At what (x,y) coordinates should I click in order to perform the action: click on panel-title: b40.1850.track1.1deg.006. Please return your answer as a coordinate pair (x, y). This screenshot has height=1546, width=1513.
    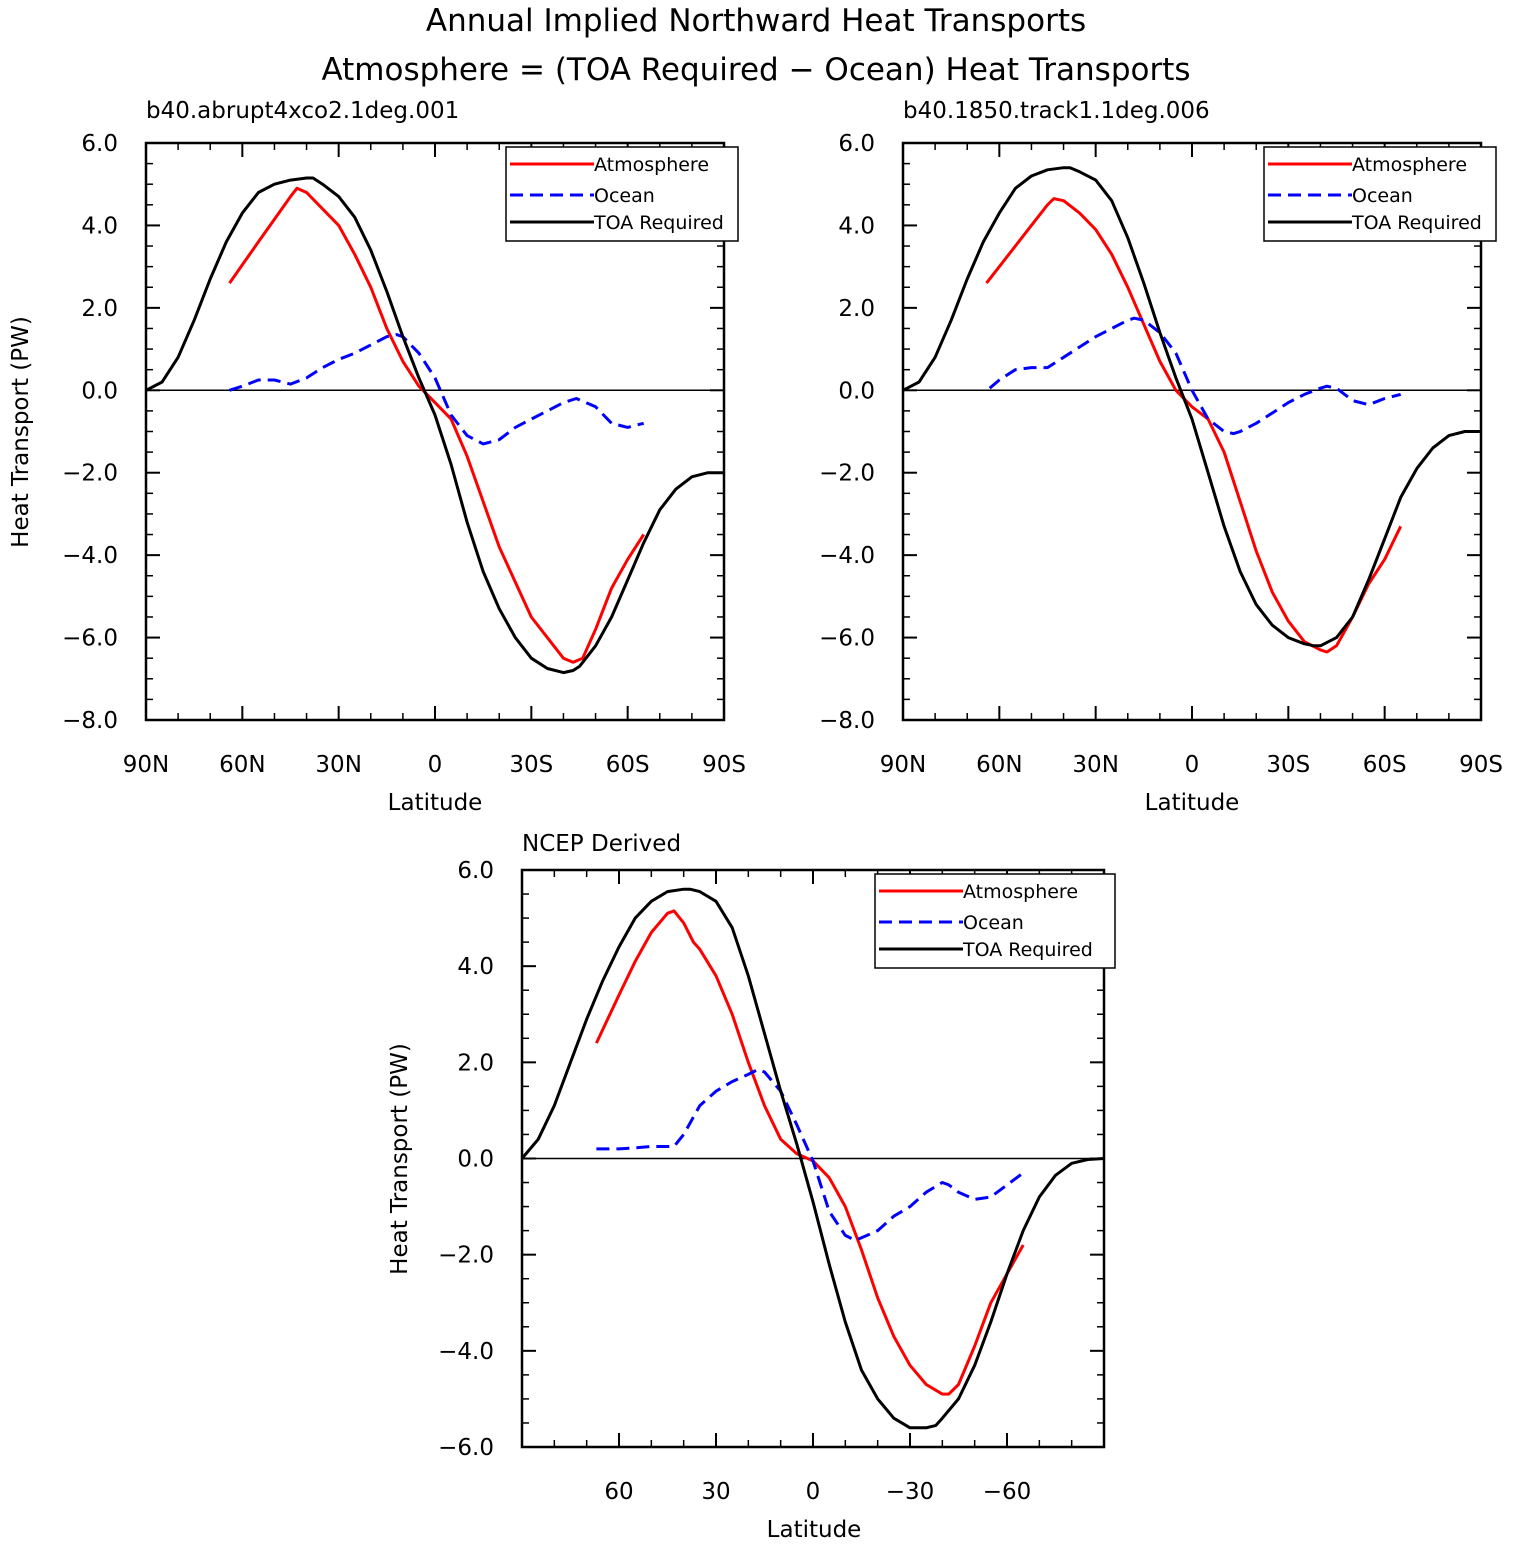
    Looking at the image, I should click on (1056, 111).